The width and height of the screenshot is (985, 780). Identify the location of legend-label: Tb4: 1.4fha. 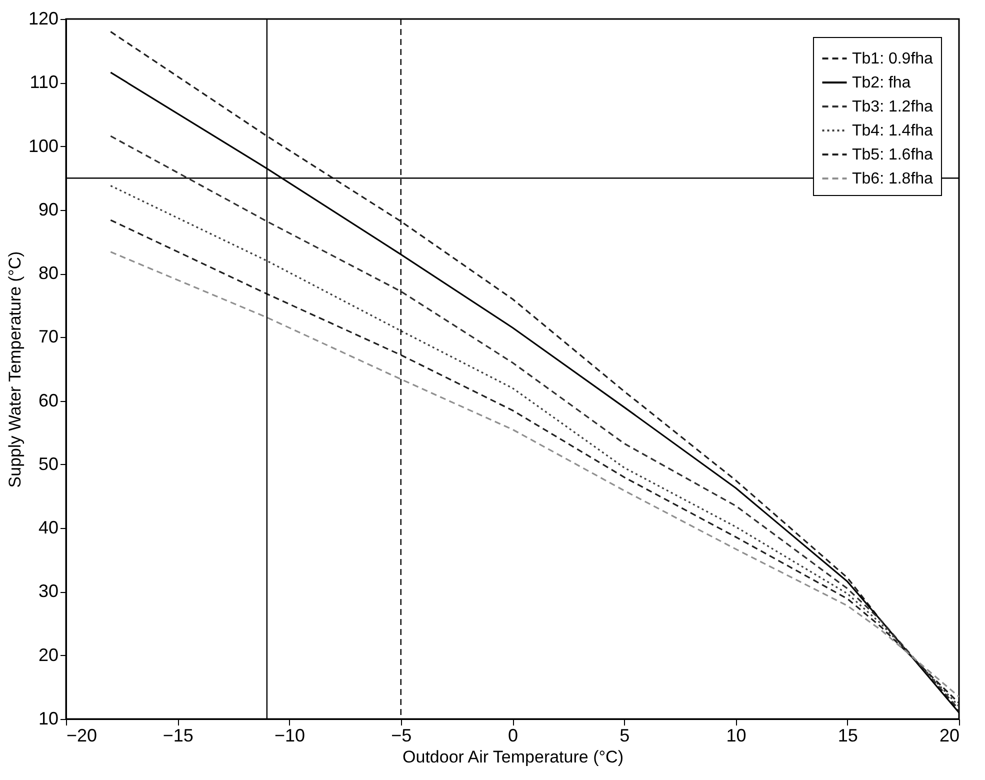
(893, 131).